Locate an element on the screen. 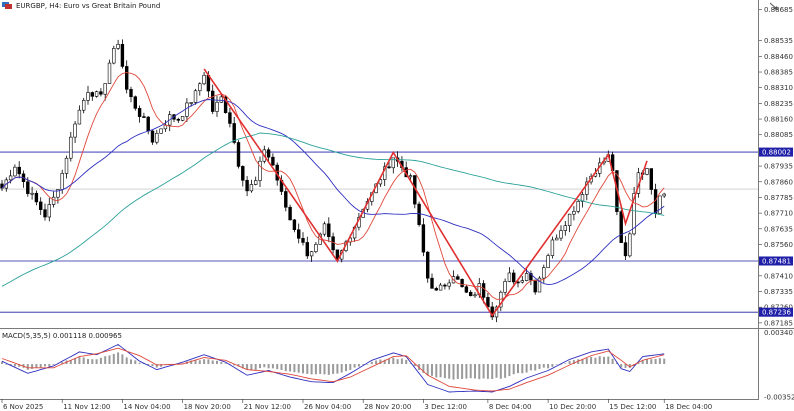 This screenshot has height=411, width=794. time-tick-label: 18 Dec 04:00 is located at coordinates (688, 407).